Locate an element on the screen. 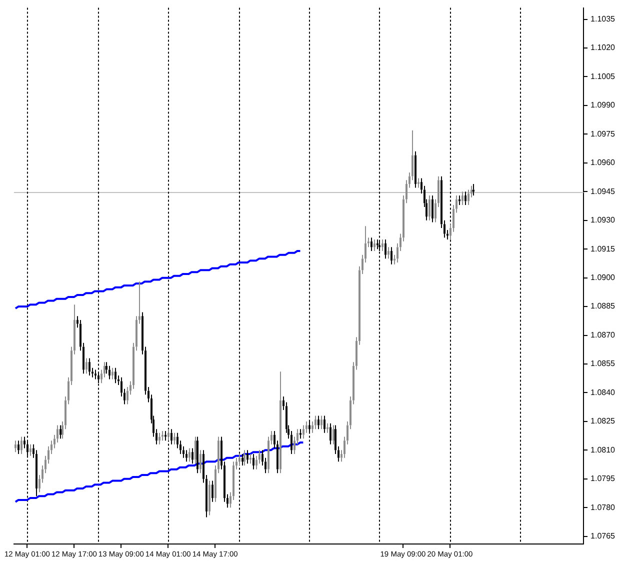 Image resolution: width=620 pixels, height=563 pixels. y-tick-label: 1.1020 is located at coordinates (603, 47).